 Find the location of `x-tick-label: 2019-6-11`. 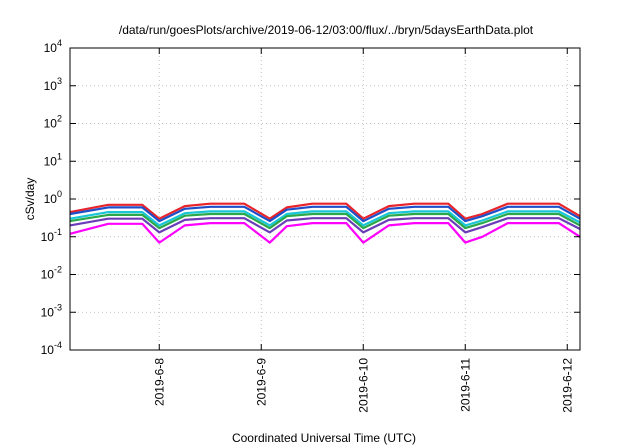

x-tick-label: 2019-6-11 is located at coordinates (465, 385).